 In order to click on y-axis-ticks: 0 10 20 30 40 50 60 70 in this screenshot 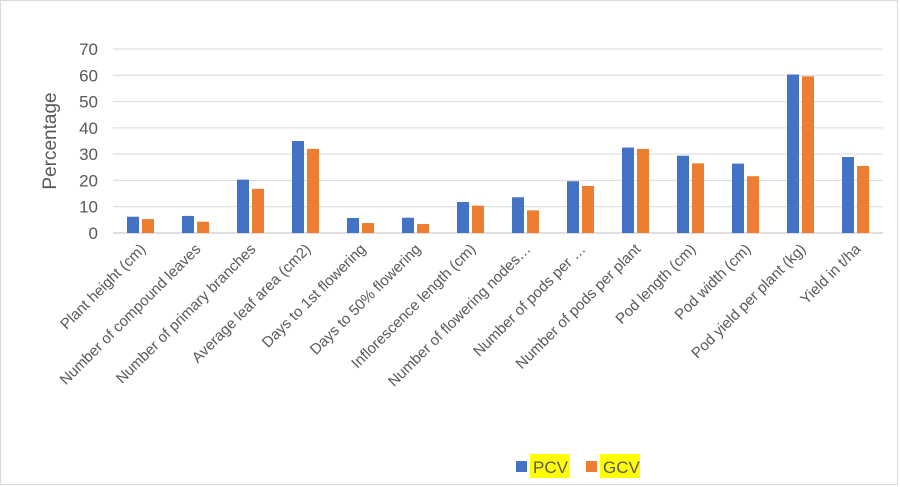, I will do `click(88, 141)`.